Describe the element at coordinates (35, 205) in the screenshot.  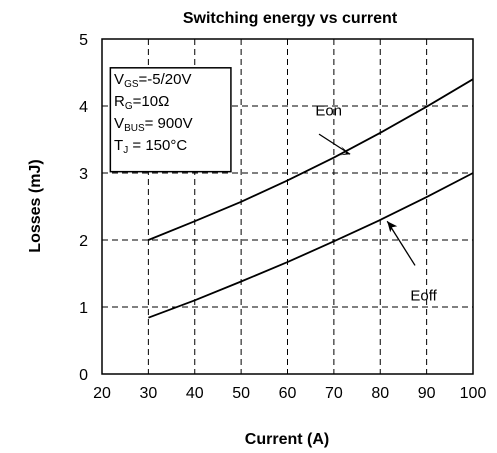
I see `y-axis-label: Losses (mJ)` at that location.